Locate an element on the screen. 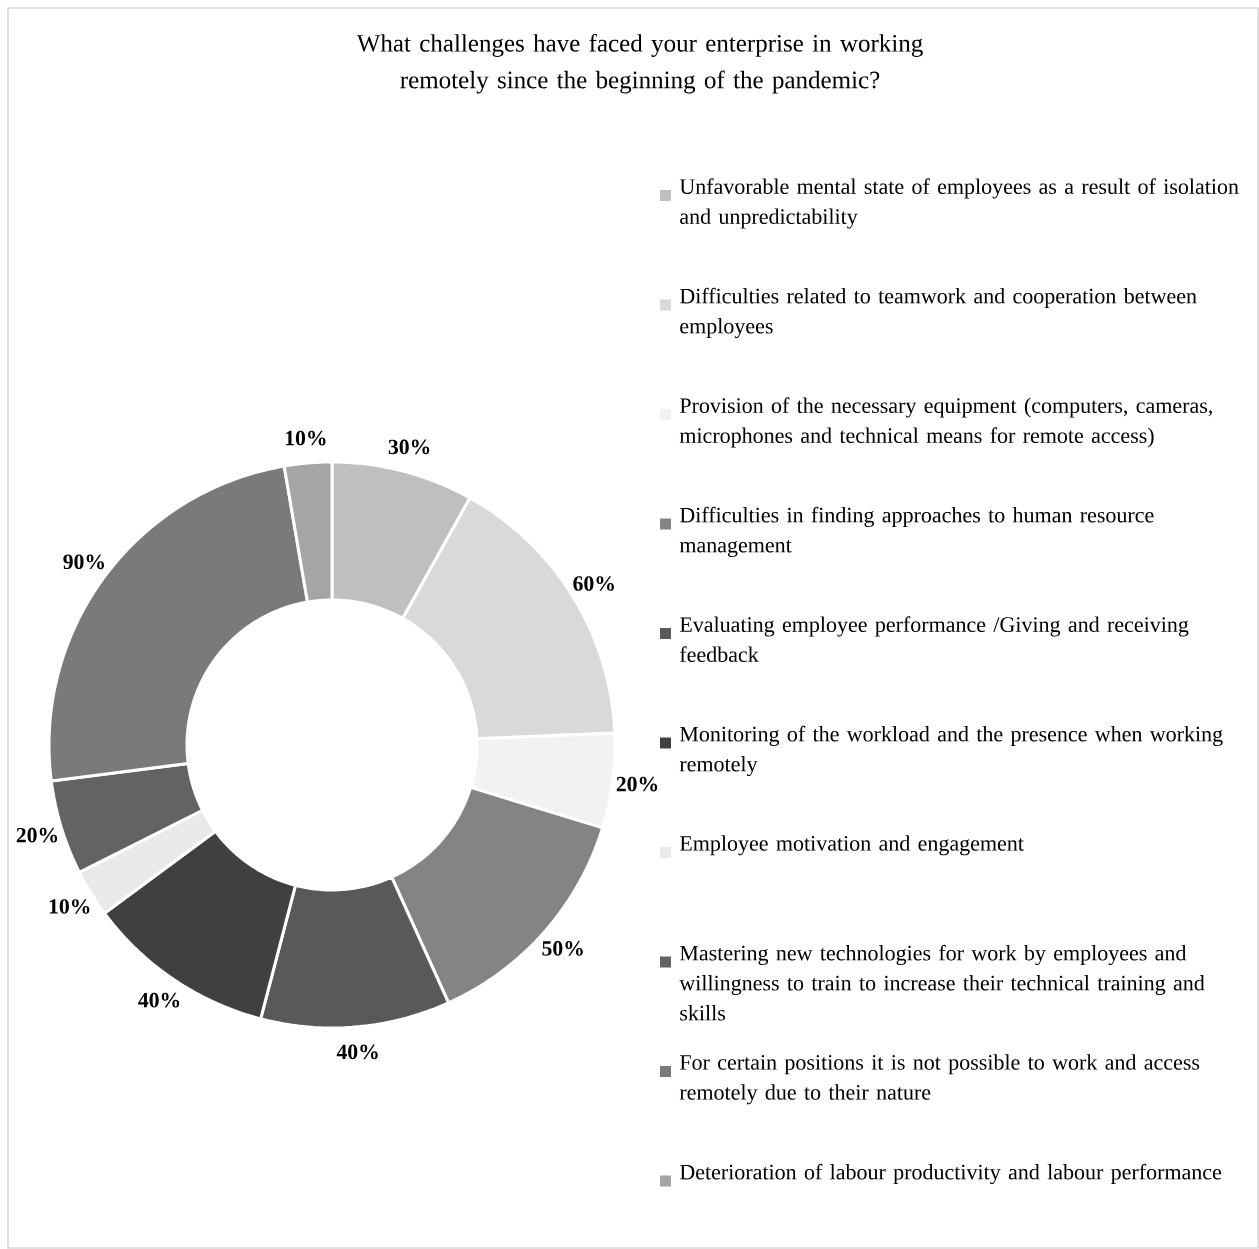  chart-title: What challenges have faced your enterprise in working remotely since the beginning of the pandemic? is located at coordinates (639, 63).